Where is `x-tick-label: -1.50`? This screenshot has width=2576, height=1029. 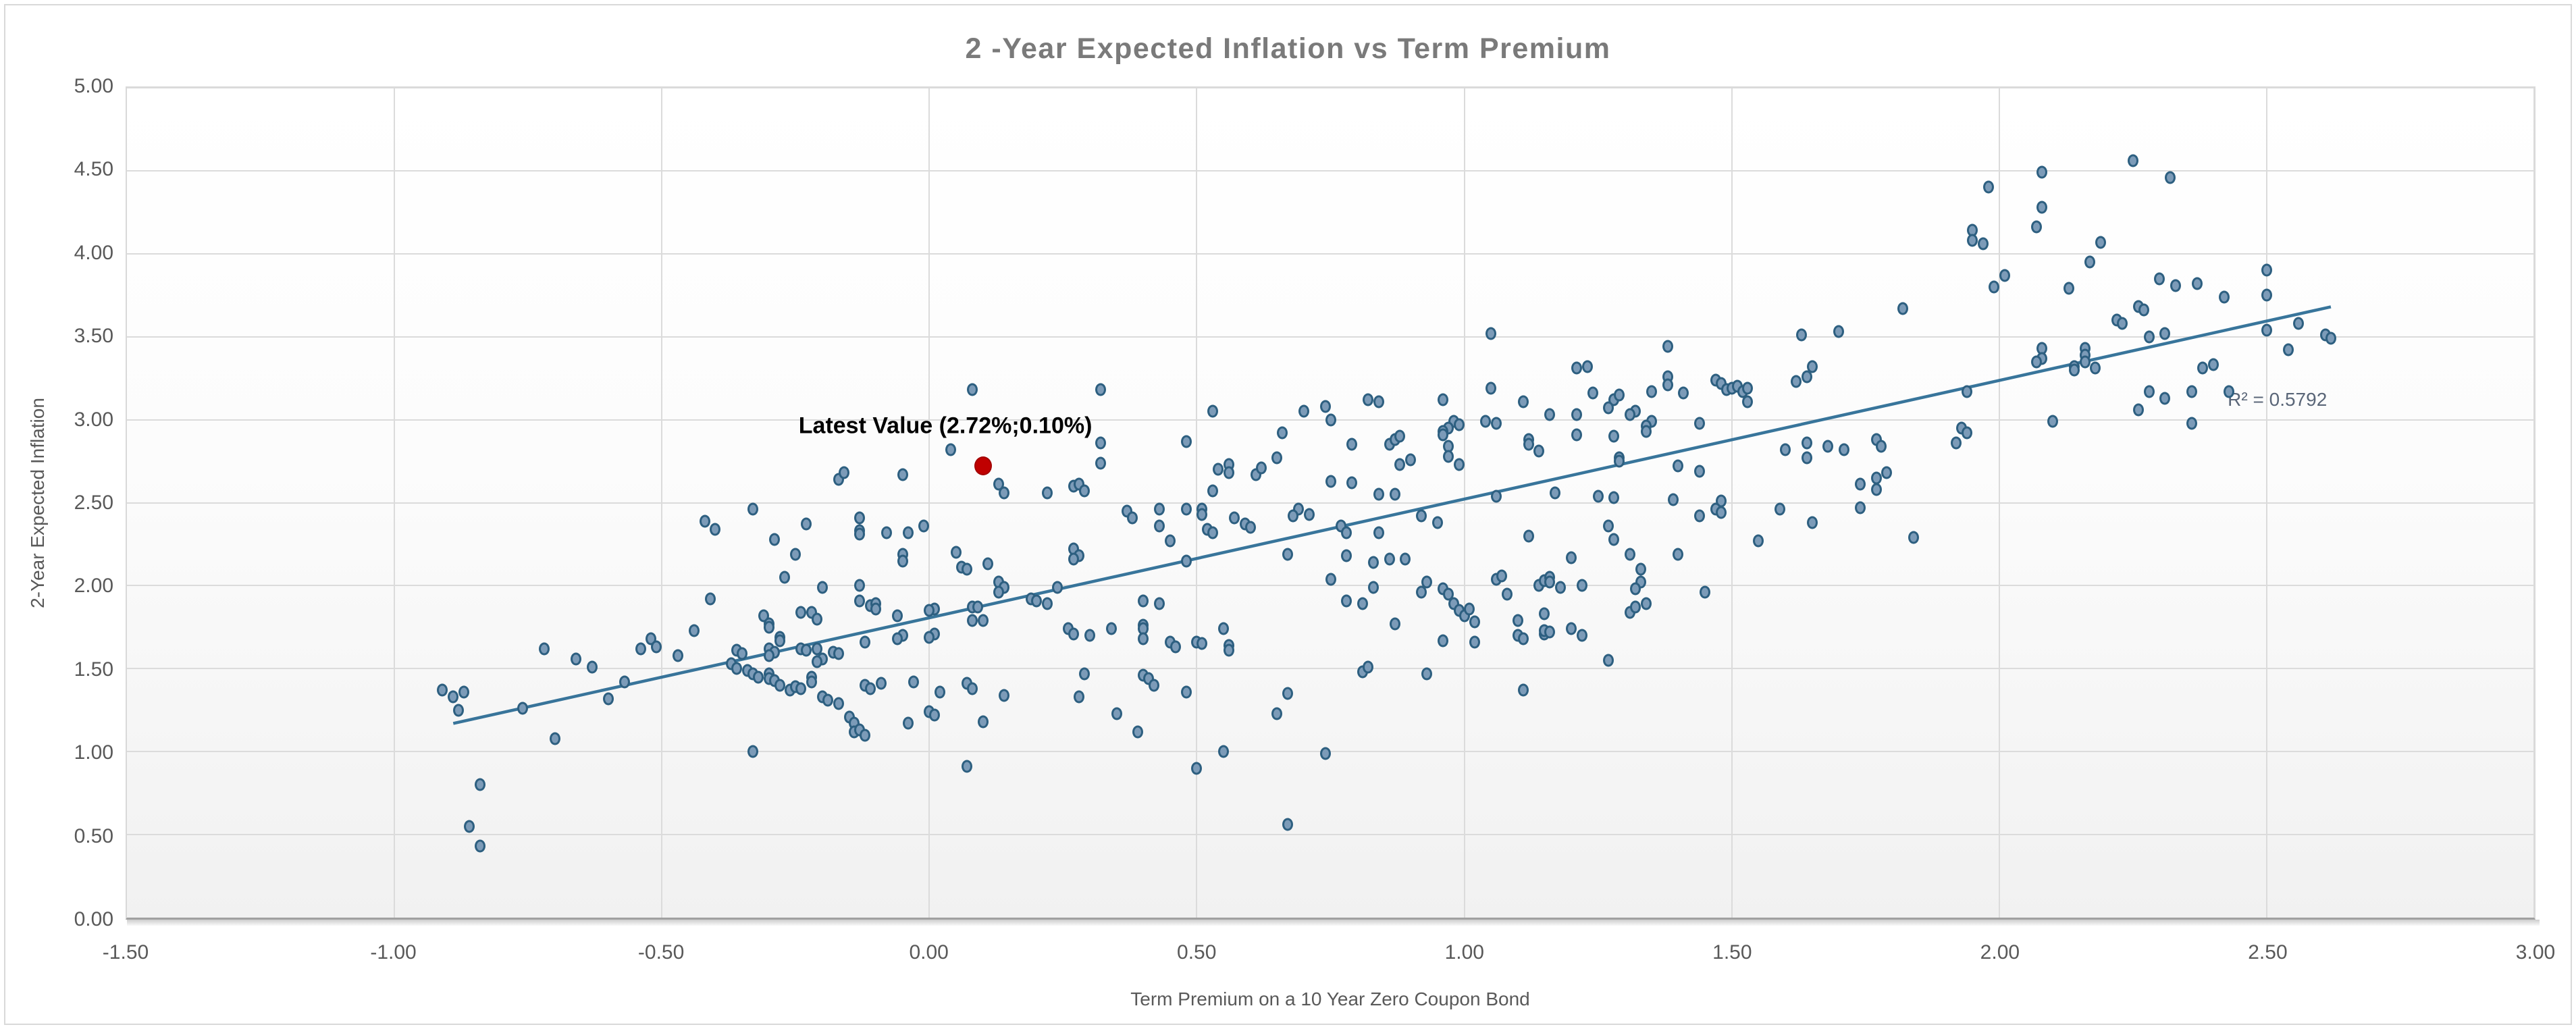 x-tick-label: -1.50 is located at coordinates (126, 952).